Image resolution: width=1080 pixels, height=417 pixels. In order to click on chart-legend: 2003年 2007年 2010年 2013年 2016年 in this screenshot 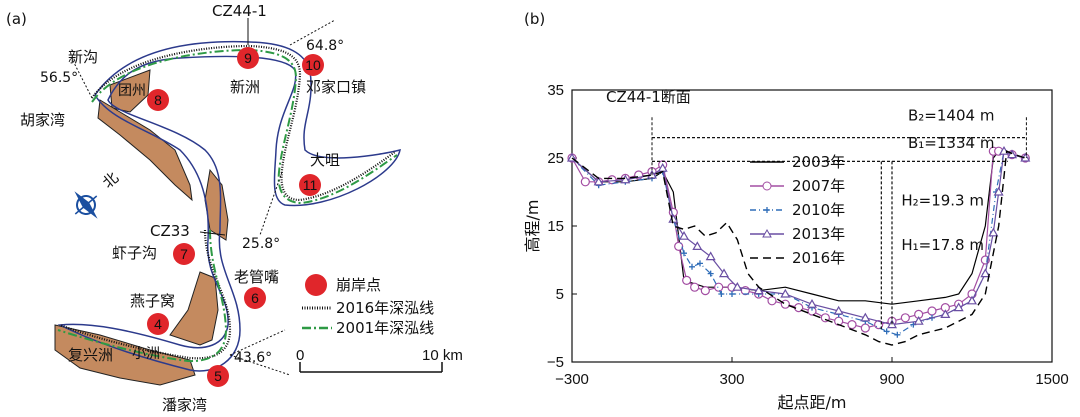, I will do `click(797, 210)`.